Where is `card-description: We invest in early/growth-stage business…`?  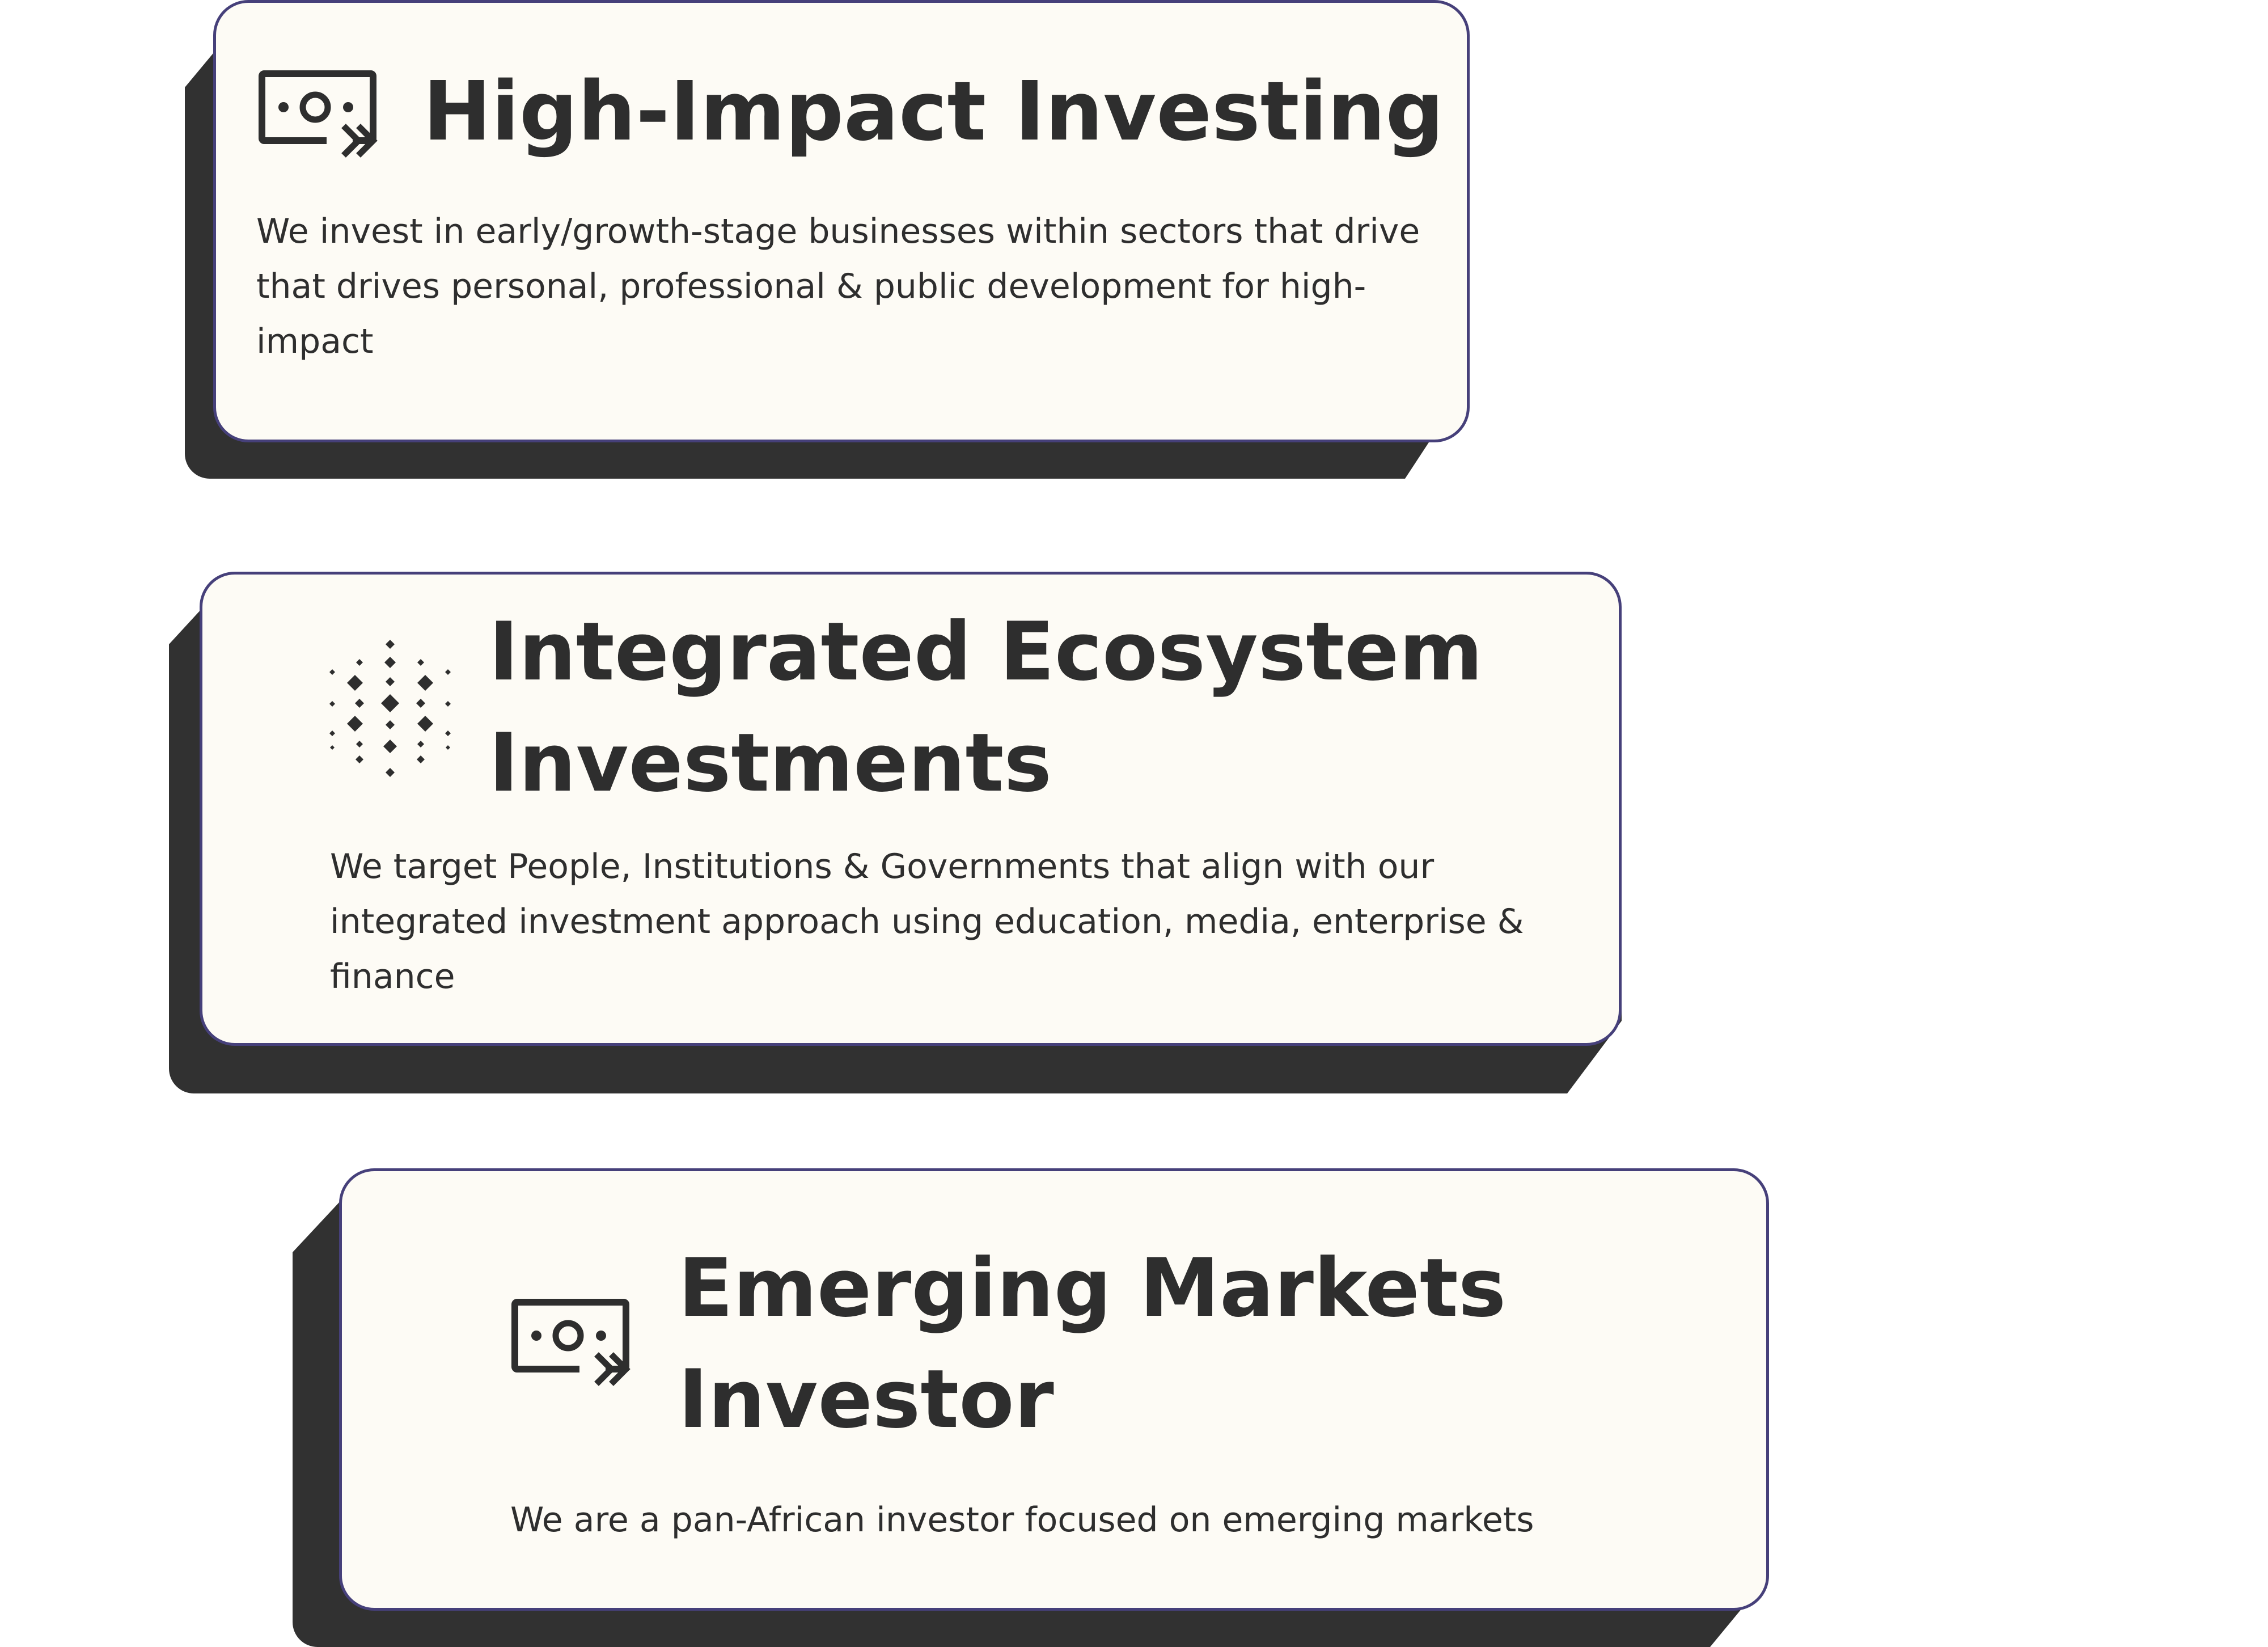
card-description: We invest in early/growth-stage business… is located at coordinates (838, 286).